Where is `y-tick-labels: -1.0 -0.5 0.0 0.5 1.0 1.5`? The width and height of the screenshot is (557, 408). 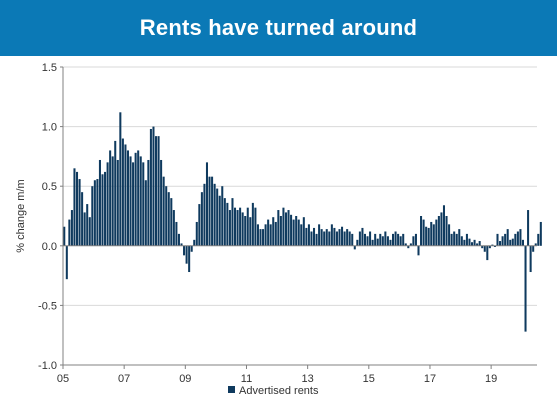 y-tick-labels: -1.0 -0.5 0.0 0.5 1.0 1.5 is located at coordinates (47, 217).